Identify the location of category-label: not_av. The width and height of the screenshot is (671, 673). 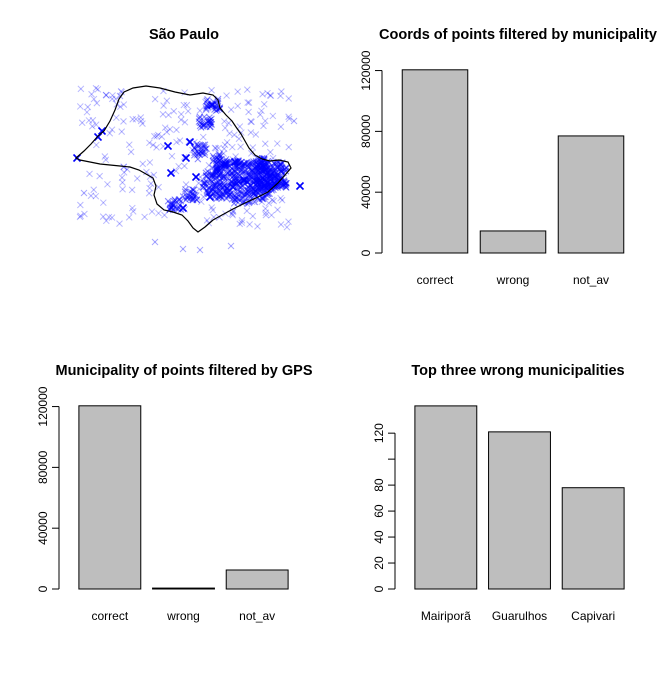
(257, 616).